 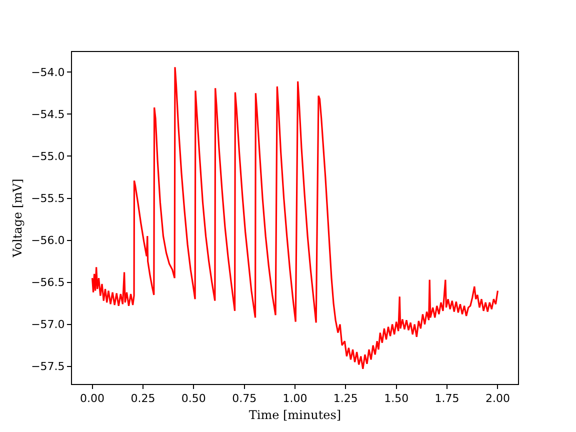 What do you see at coordinates (17, 218) in the screenshot?
I see `y-axis-title: Voltage [mV]` at bounding box center [17, 218].